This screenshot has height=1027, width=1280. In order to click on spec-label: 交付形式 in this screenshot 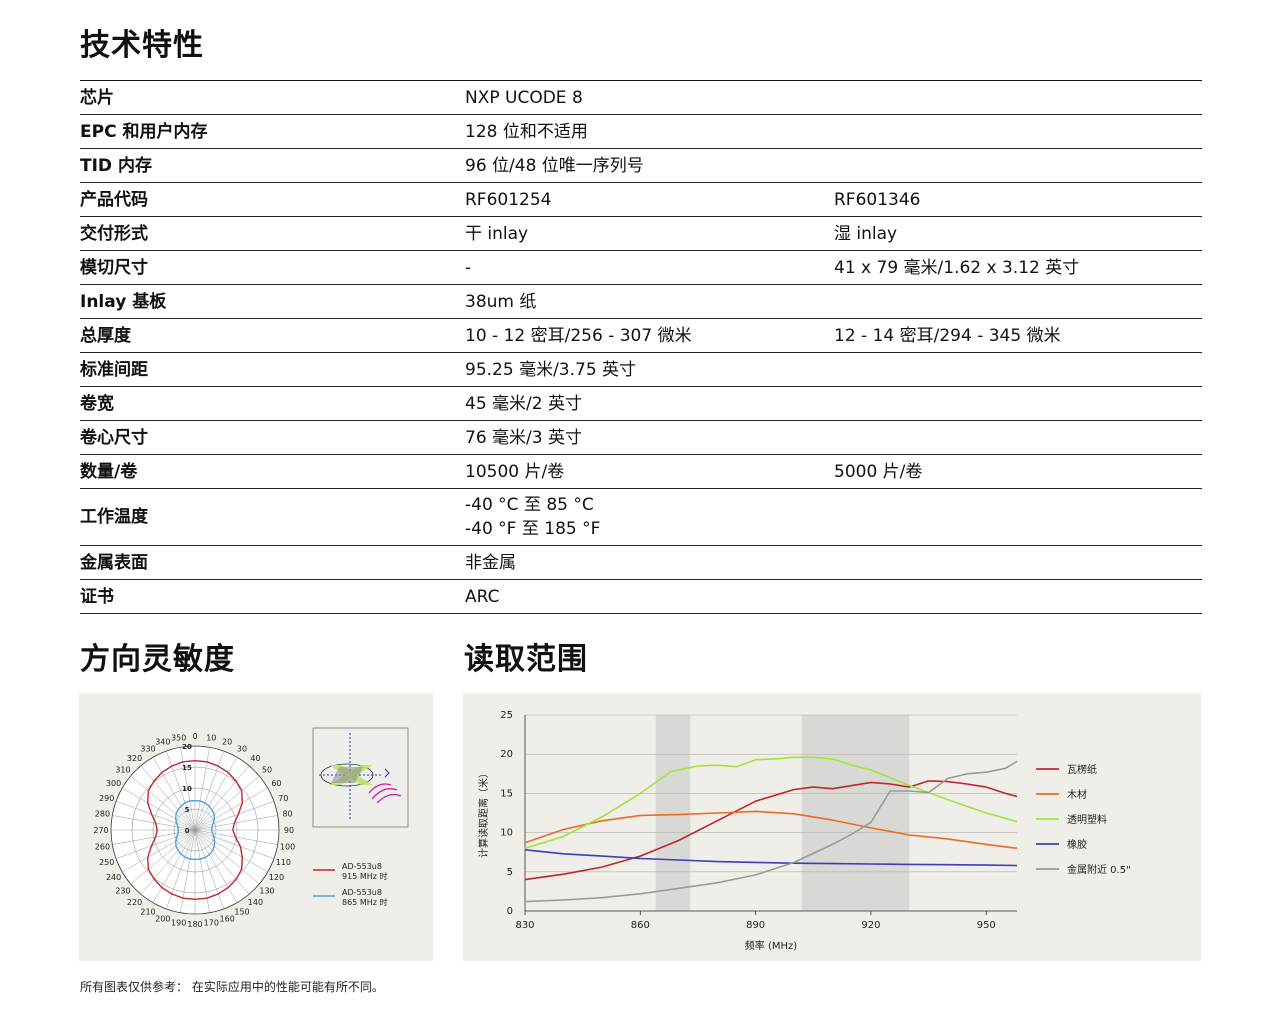, I will do `click(114, 233)`.